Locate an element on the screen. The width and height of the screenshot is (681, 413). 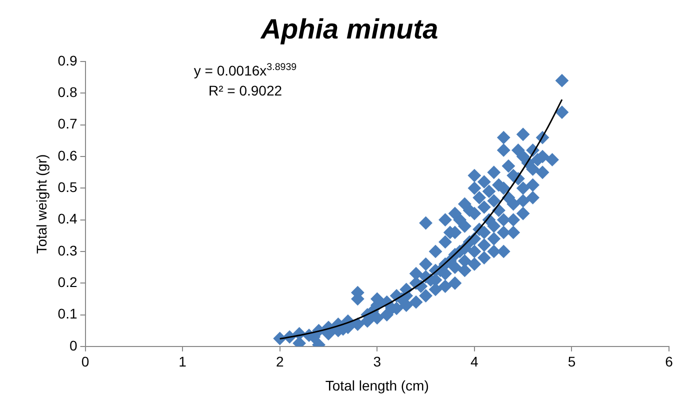
x-tick-label: 0 is located at coordinates (85, 362).